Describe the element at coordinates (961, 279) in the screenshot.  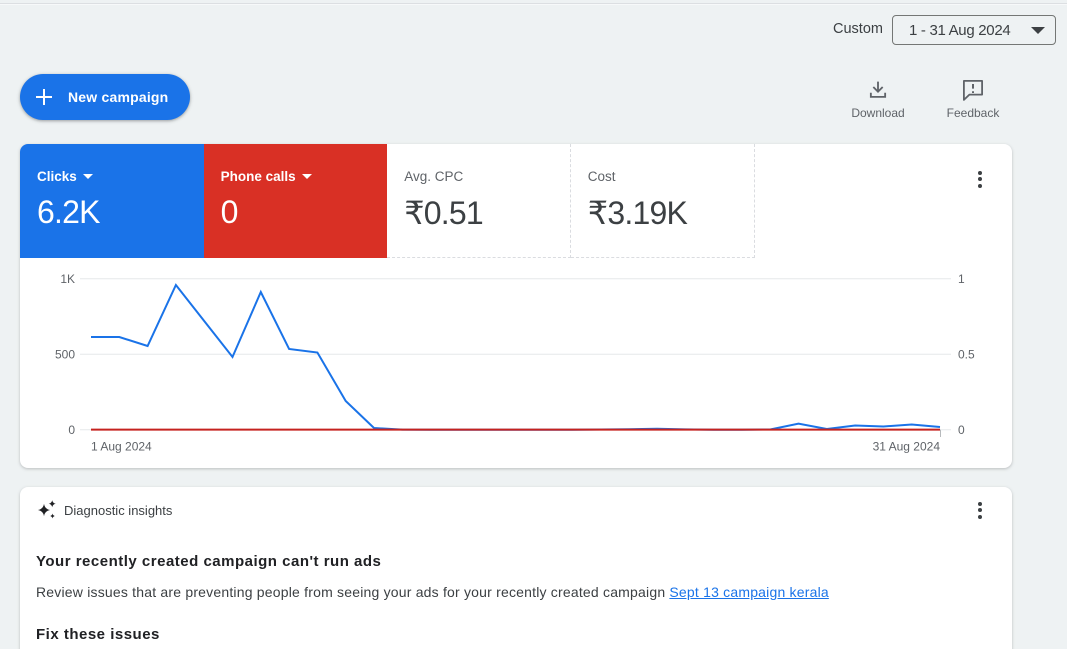
I see `svg-text: 1` at that location.